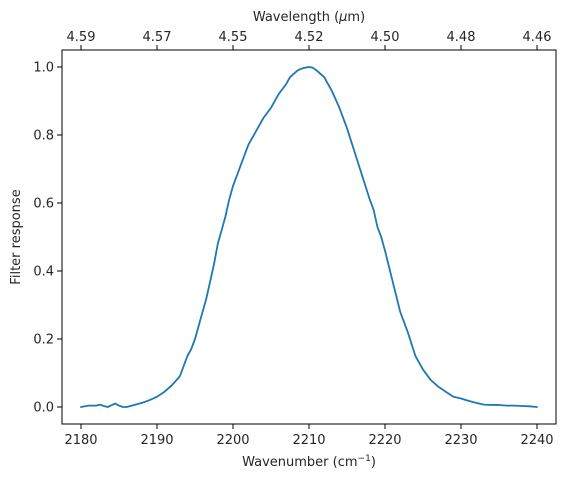  What do you see at coordinates (16, 236) in the screenshot?
I see `y-axis-label: Filter response` at bounding box center [16, 236].